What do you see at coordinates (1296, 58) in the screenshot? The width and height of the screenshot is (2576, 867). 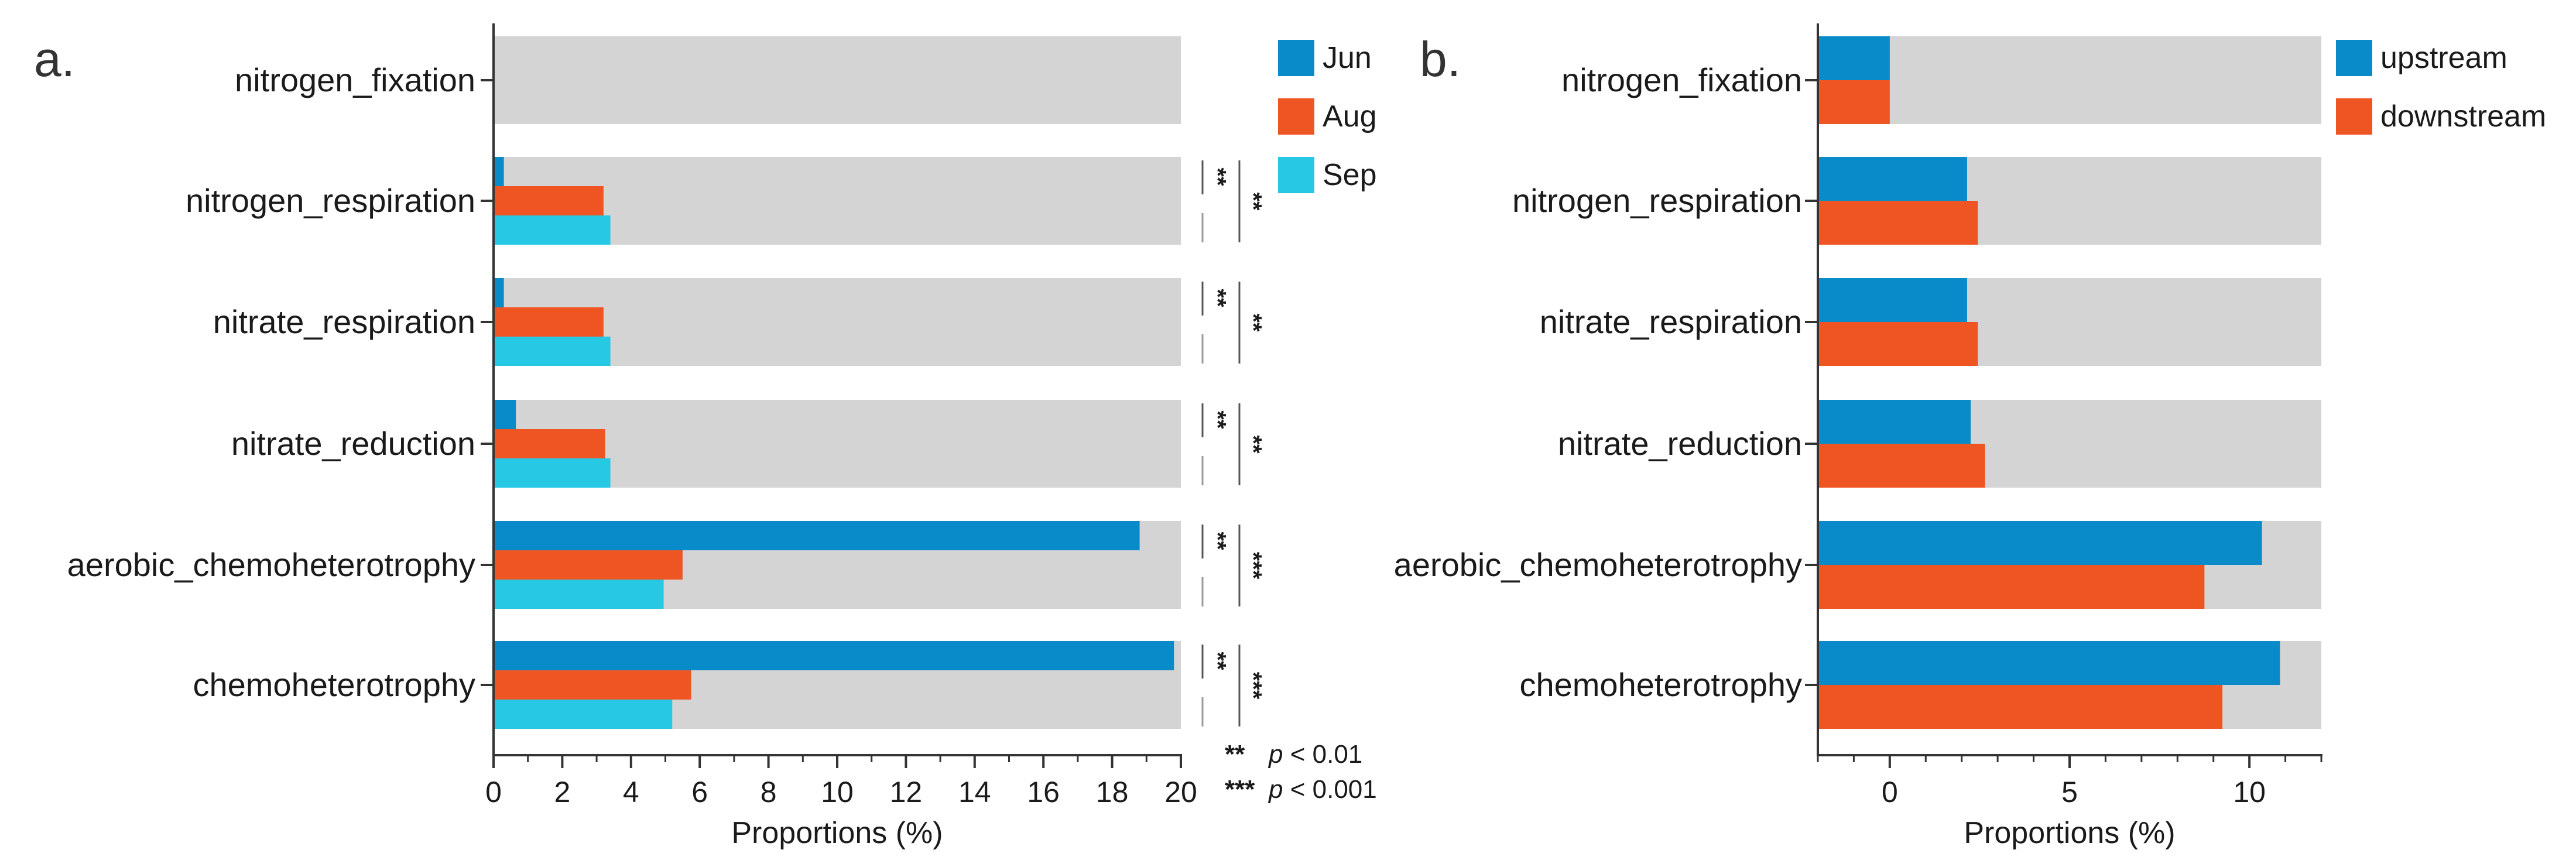 I see `legend-swatch-jun` at bounding box center [1296, 58].